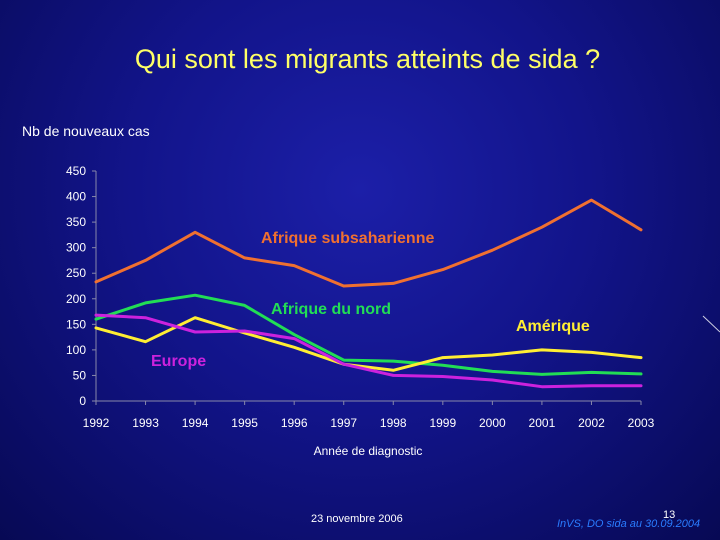 Image resolution: width=720 pixels, height=540 pixels. What do you see at coordinates (641, 423) in the screenshot?
I see `x-tick-label: 2003` at bounding box center [641, 423].